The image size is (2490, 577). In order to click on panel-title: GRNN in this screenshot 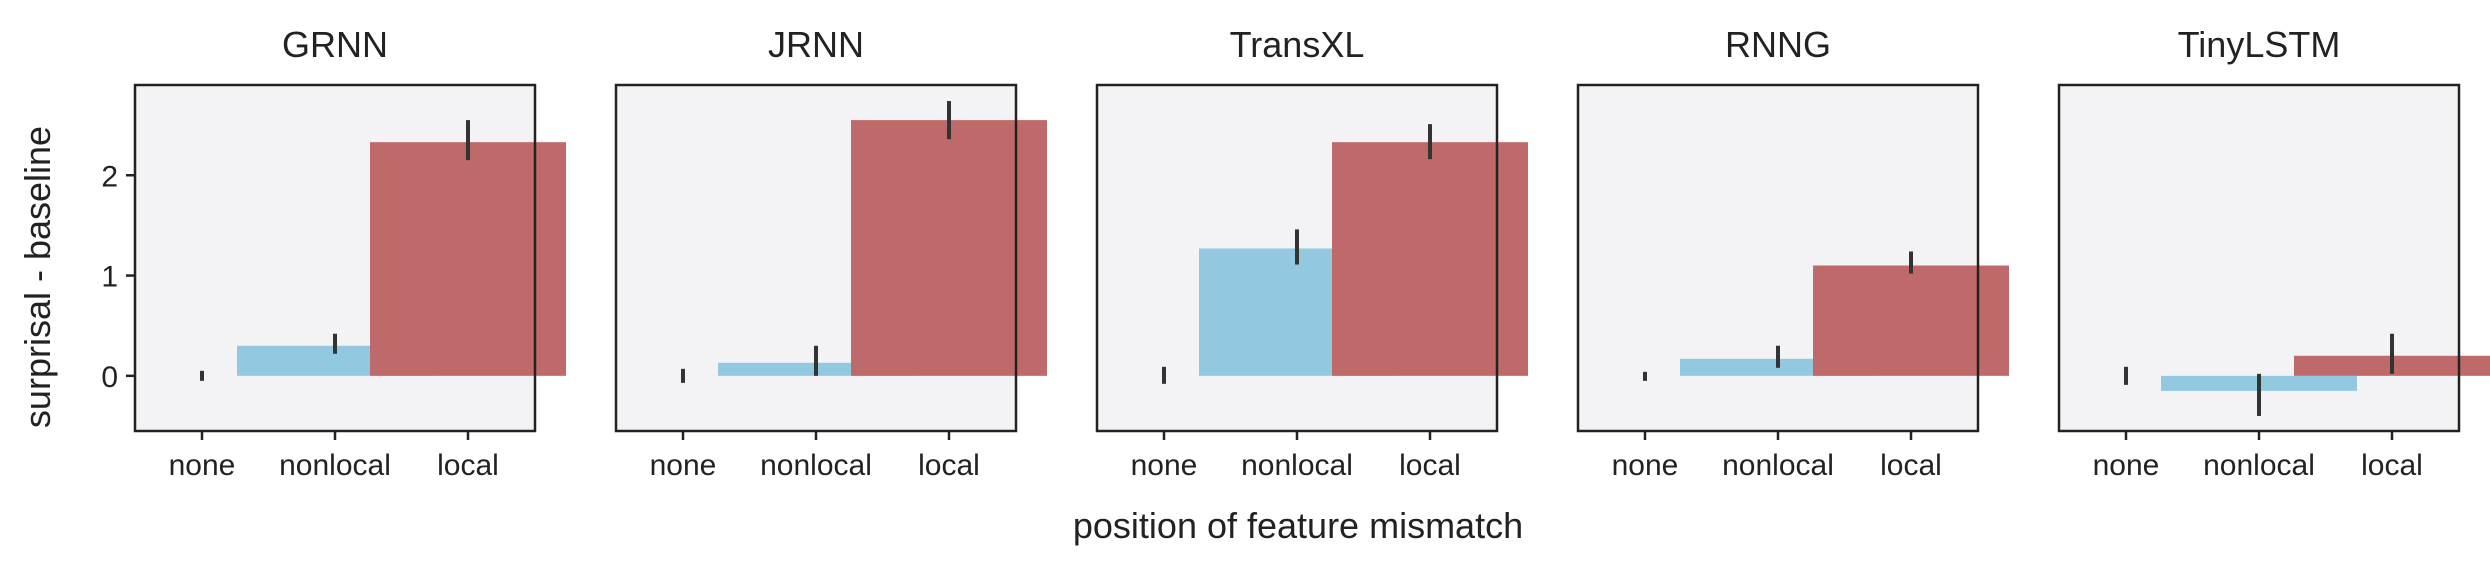, I will do `click(335, 44)`.